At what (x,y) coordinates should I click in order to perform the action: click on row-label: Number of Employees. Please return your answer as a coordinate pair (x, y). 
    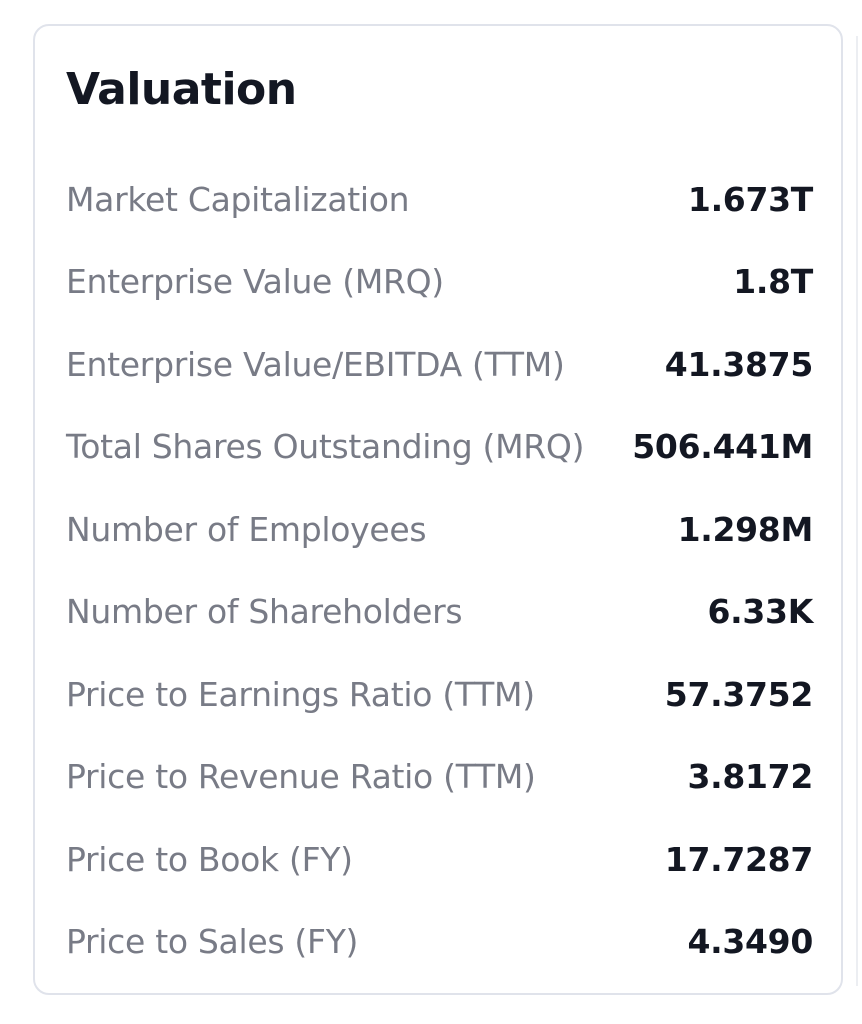
    Looking at the image, I should click on (246, 529).